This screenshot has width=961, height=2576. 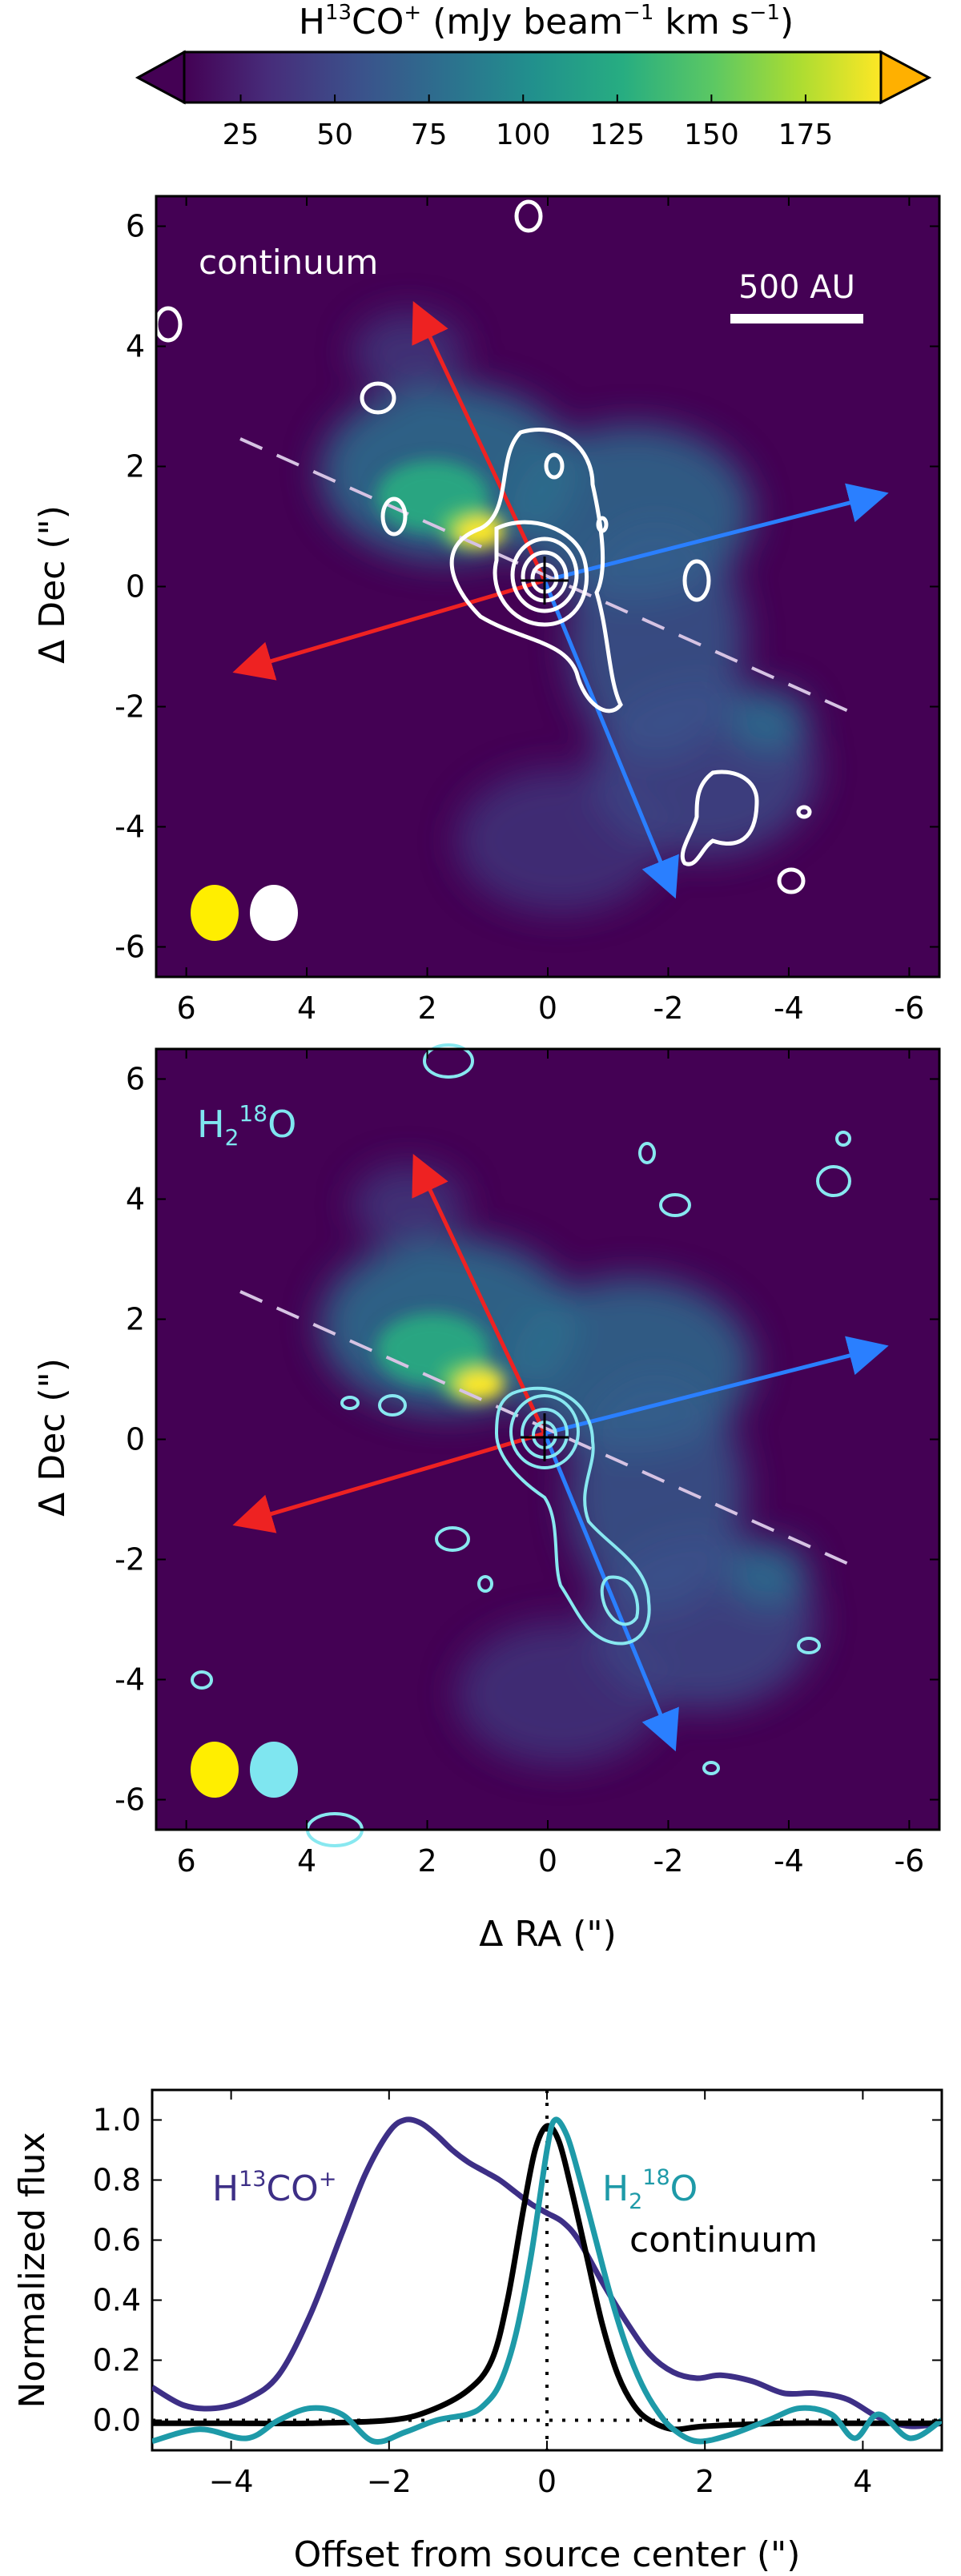 What do you see at coordinates (274, 1770) in the screenshot?
I see `beam-h2o` at bounding box center [274, 1770].